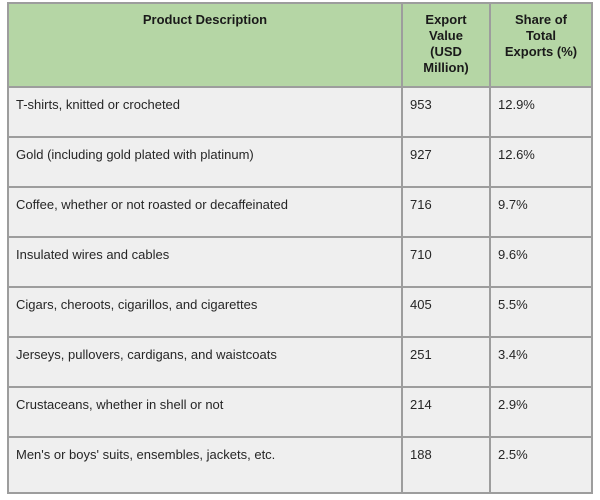 The image size is (600, 500). I want to click on export-value-cell: 716, so click(446, 212).